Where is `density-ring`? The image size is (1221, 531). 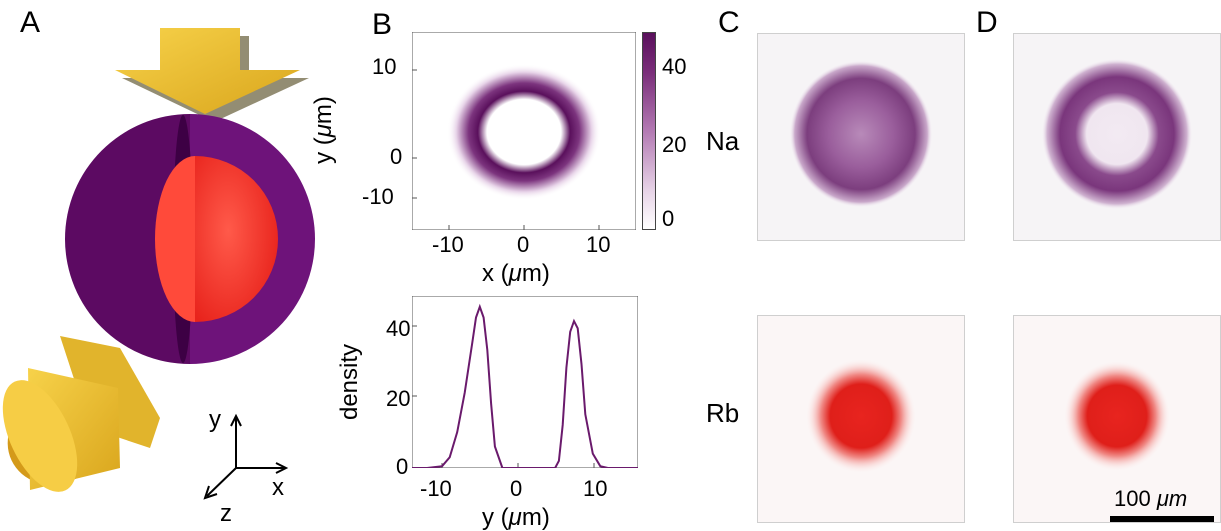
density-ring is located at coordinates (524, 132).